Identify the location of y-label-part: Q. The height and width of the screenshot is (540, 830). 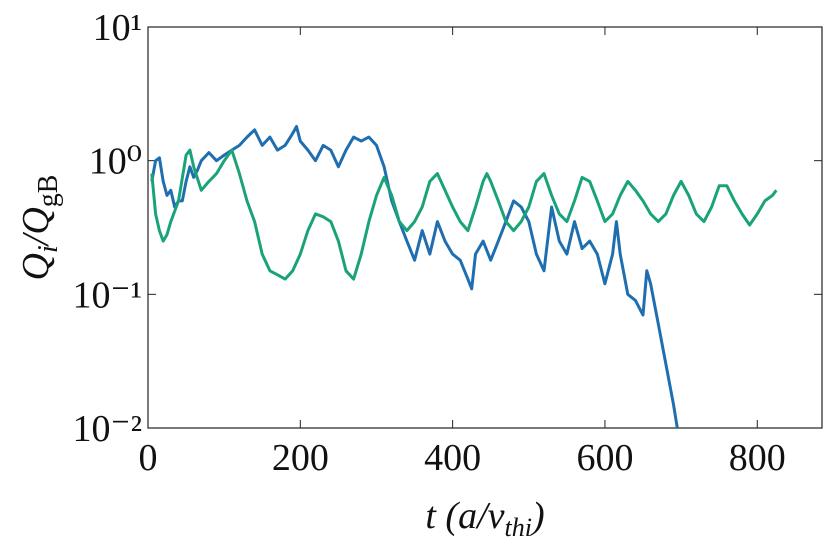
(36, 266).